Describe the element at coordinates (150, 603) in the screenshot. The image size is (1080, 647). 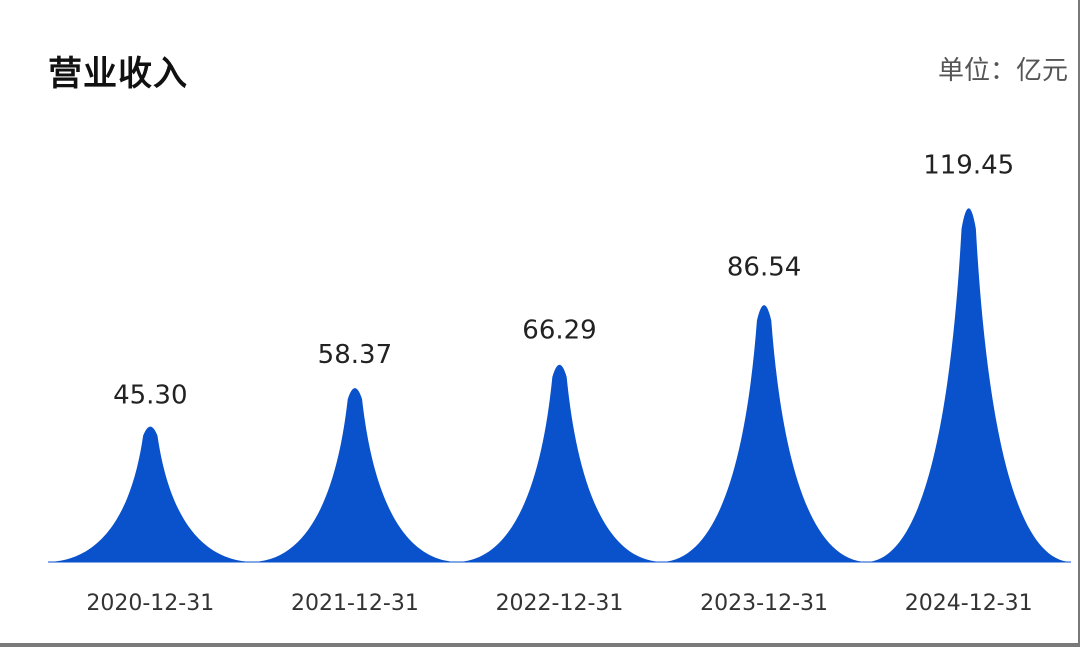
I see `x-tick-label: 2020-12-31` at that location.